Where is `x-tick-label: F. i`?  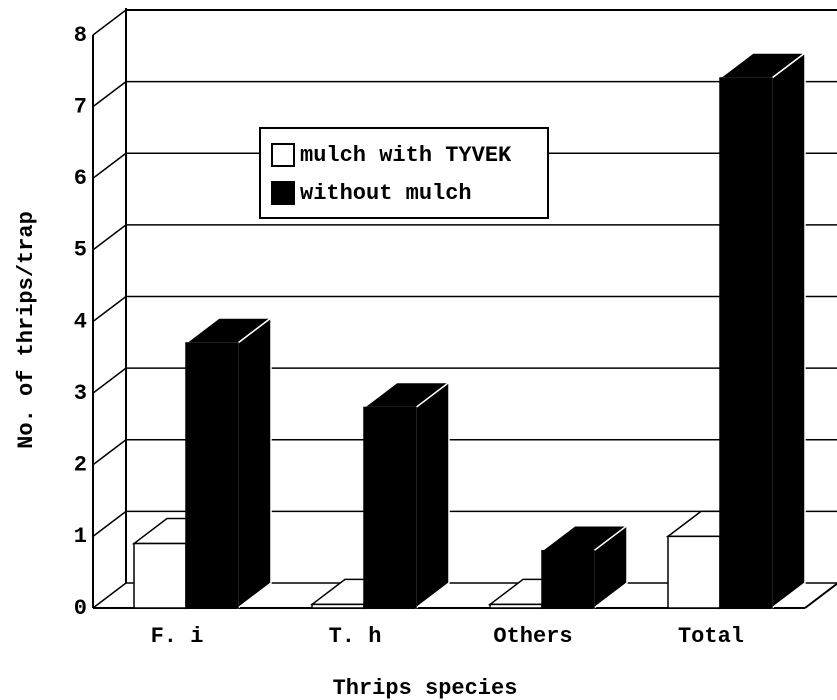
x-tick-label: F. i is located at coordinates (177, 636).